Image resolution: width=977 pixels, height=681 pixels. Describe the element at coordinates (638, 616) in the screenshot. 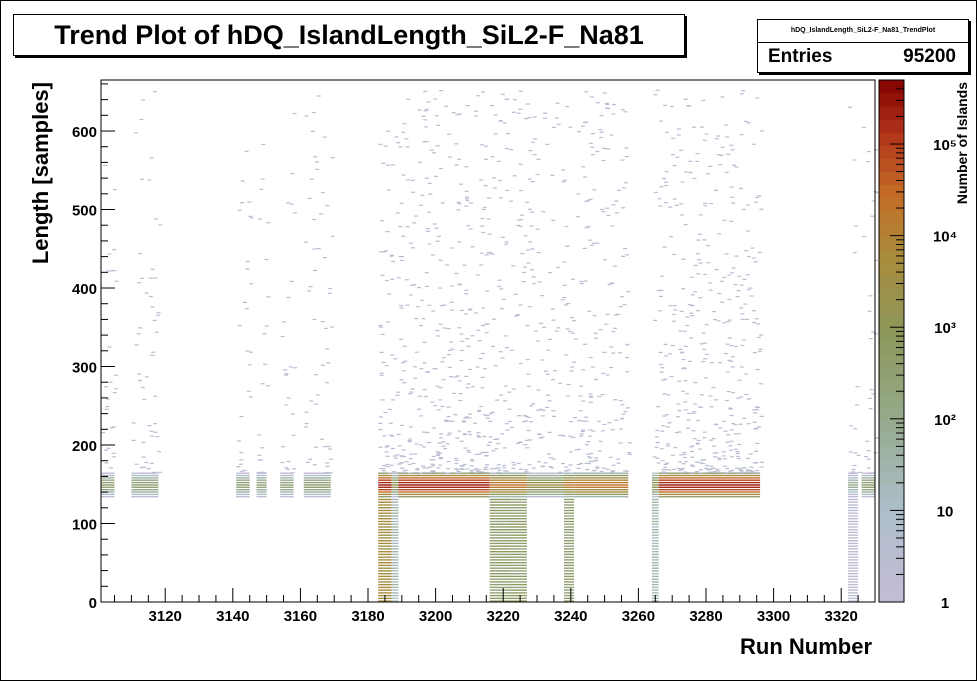

I see `x-tick-label: 3260` at that location.